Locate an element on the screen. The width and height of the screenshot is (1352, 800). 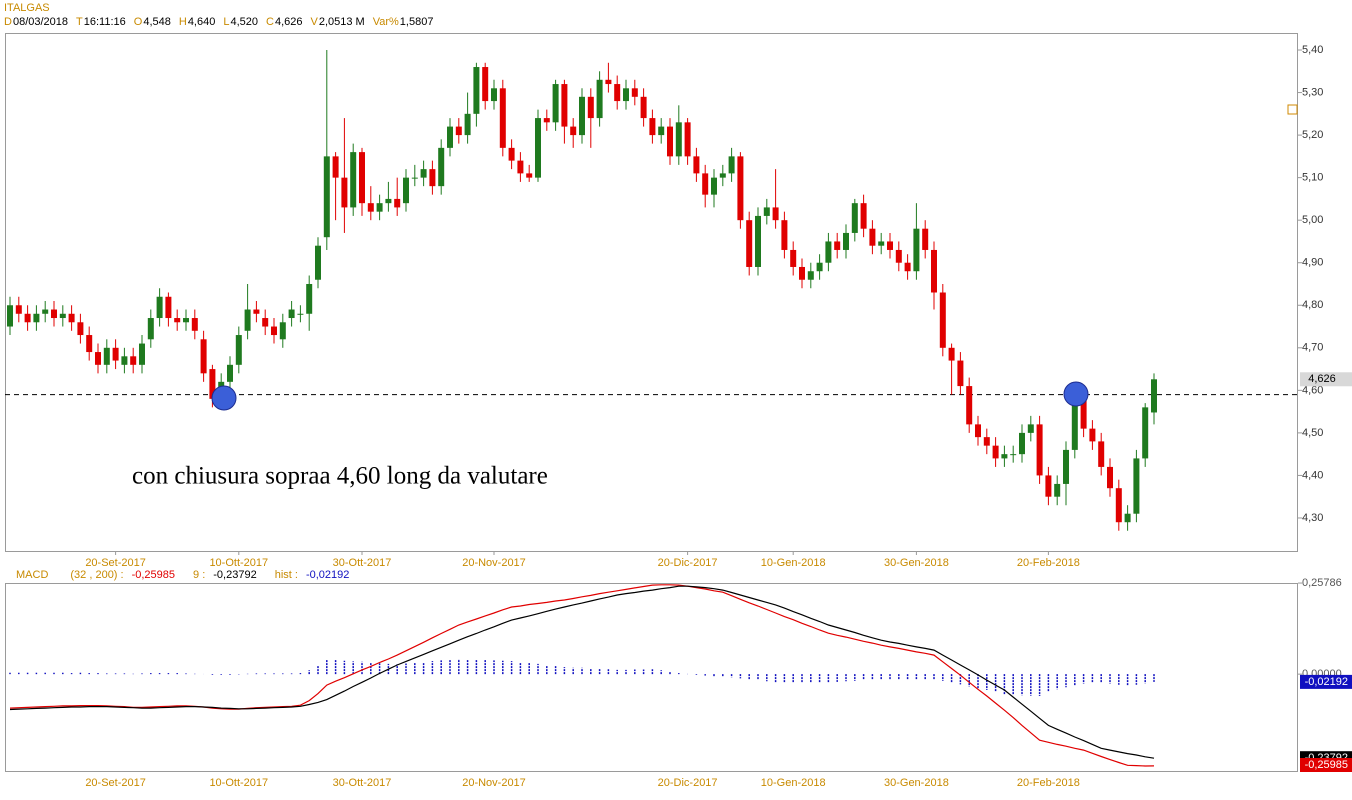
last-value-box is located at coordinates (1326, 681).